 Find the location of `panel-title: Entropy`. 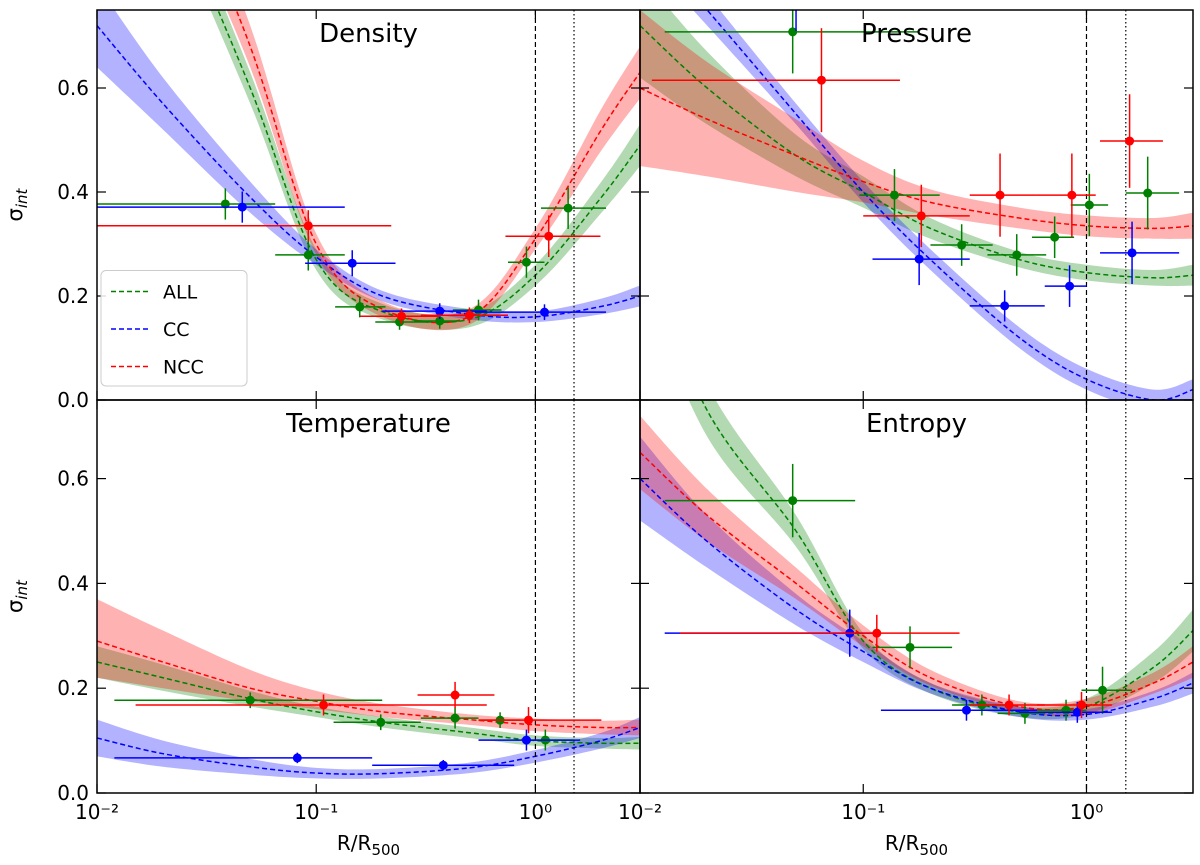

panel-title: Entropy is located at coordinates (916, 424).